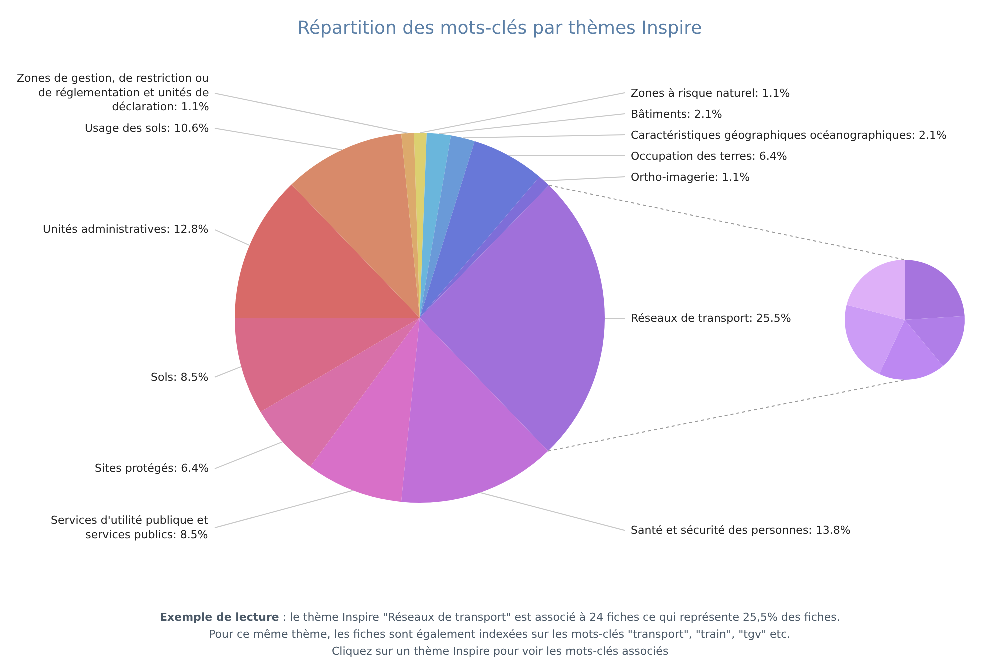  What do you see at coordinates (710, 93) in the screenshot?
I see `slice-label: Zones à risque naturel: 1.1%` at bounding box center [710, 93].